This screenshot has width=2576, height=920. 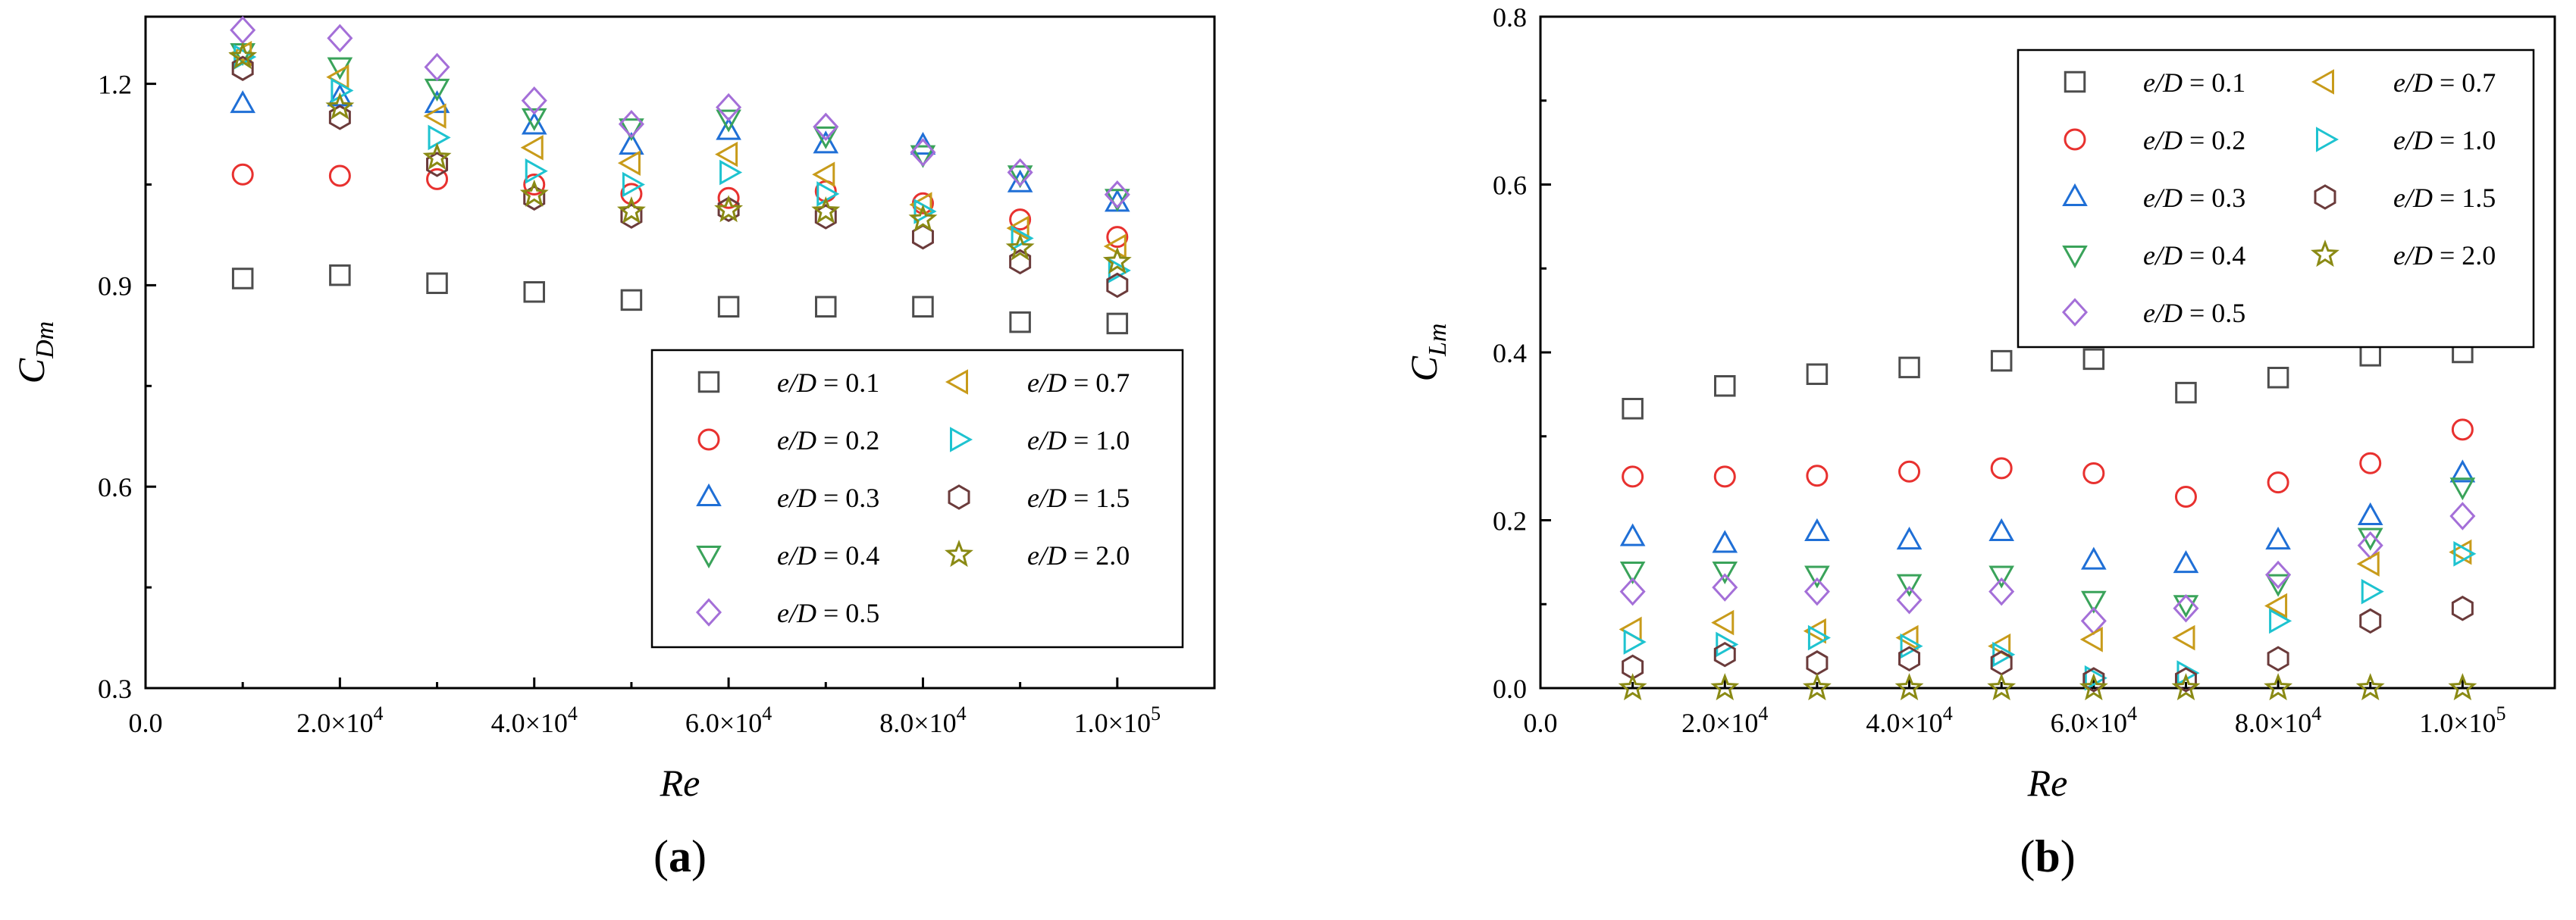 What do you see at coordinates (2094, 720) in the screenshot?
I see `x-tick-label: 6.0×10⁴` at bounding box center [2094, 720].